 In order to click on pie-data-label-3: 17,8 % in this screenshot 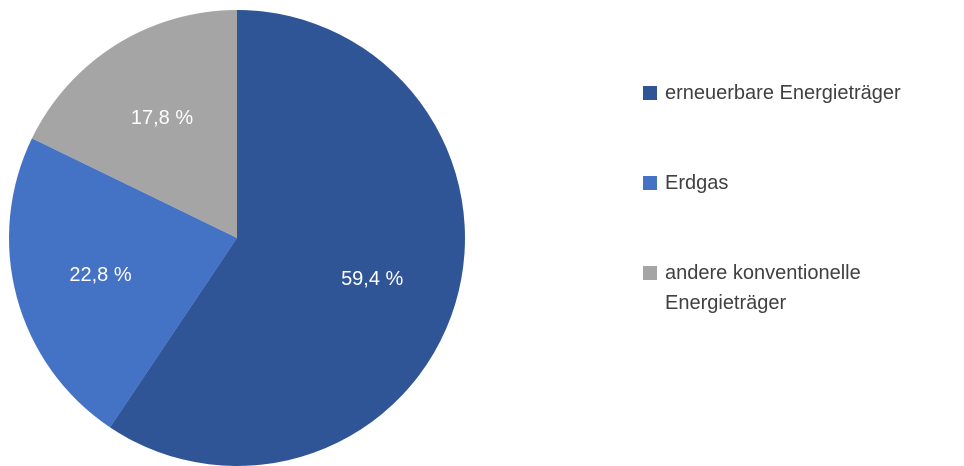, I will do `click(162, 118)`.